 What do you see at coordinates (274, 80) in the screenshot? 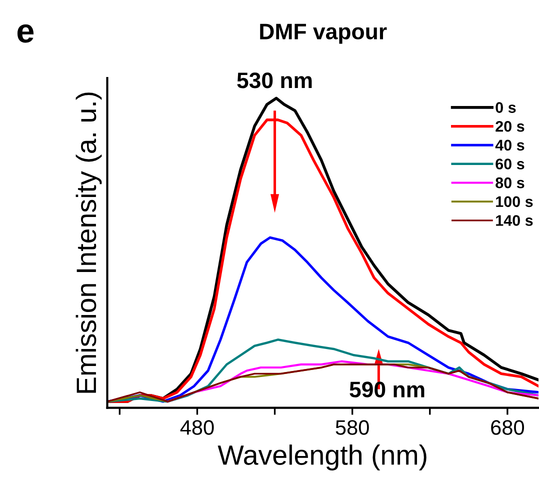
I see `annotation: 530 nm` at bounding box center [274, 80].